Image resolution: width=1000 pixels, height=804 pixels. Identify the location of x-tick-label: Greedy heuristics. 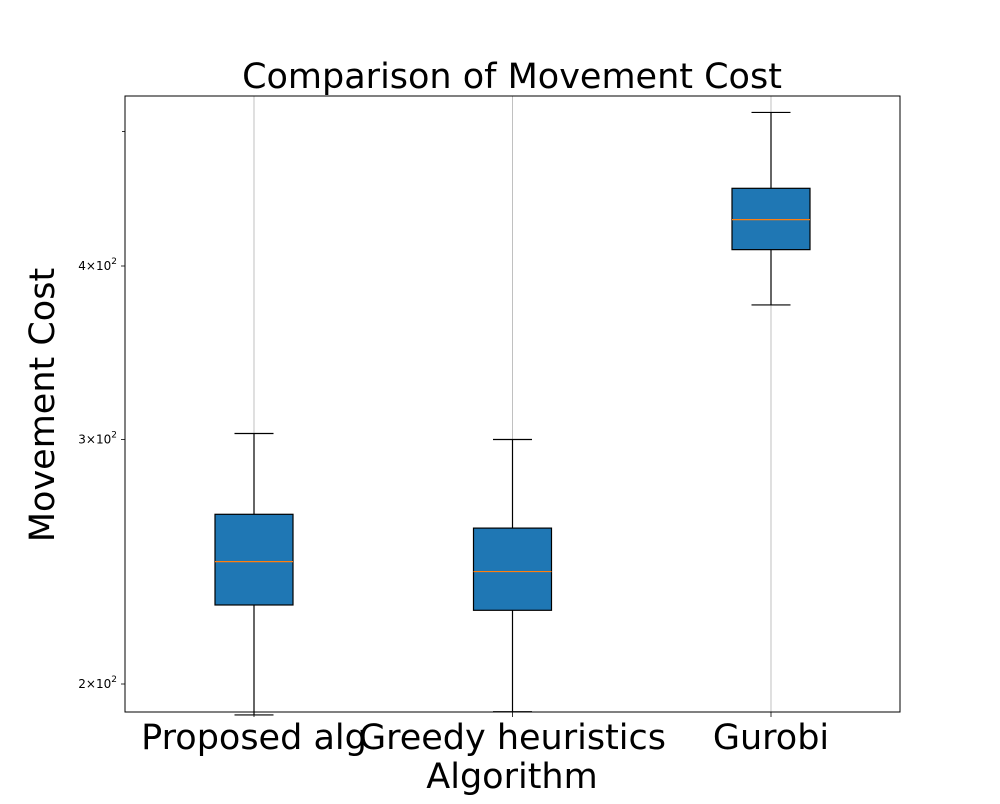
(512, 738).